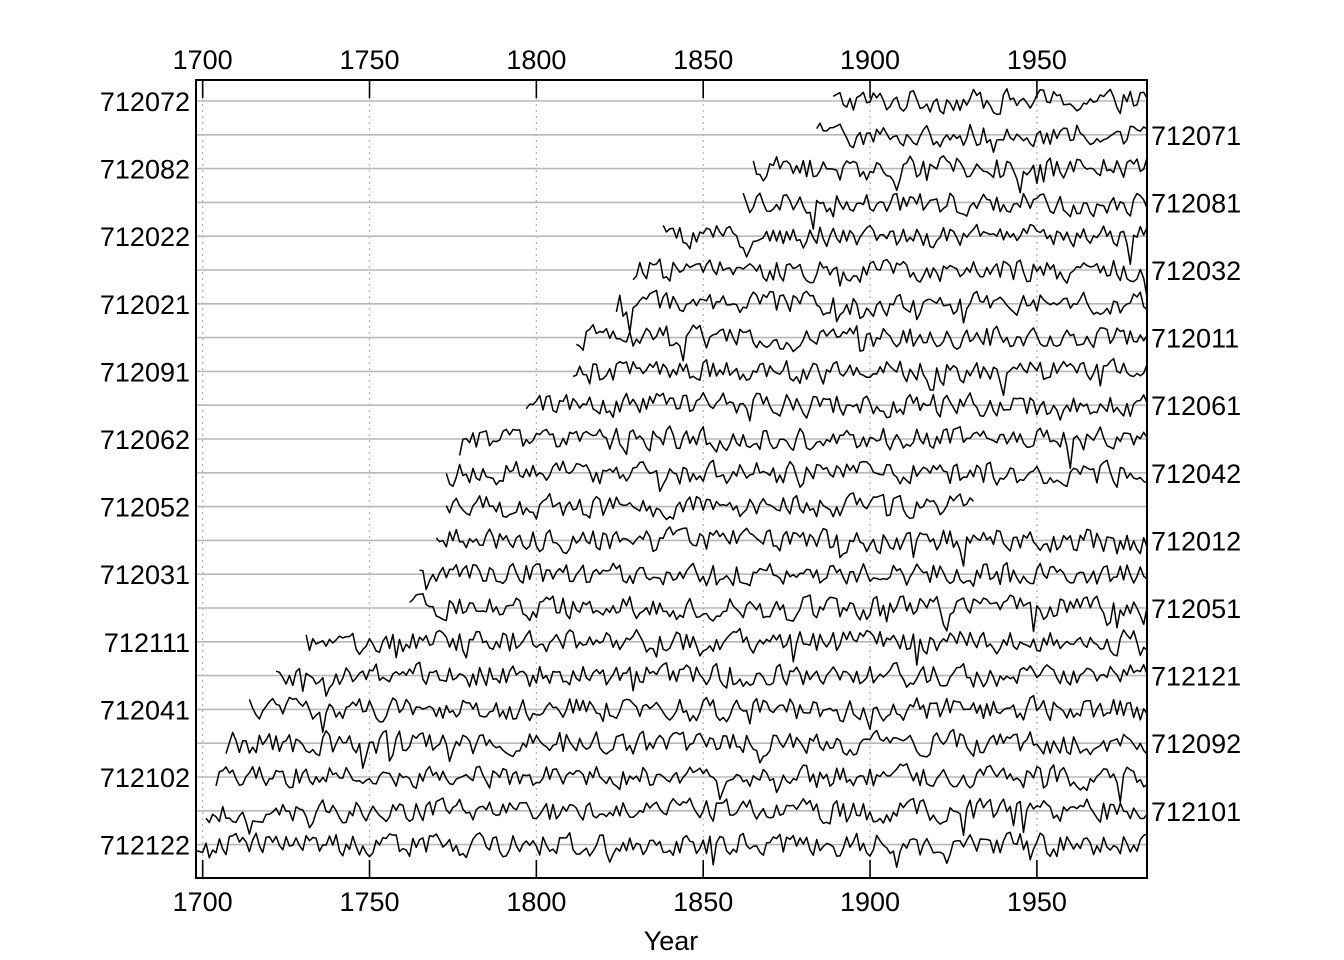 This screenshot has width=1344, height=960. Describe the element at coordinates (1196, 812) in the screenshot. I see `right-series-label: 712101` at that location.